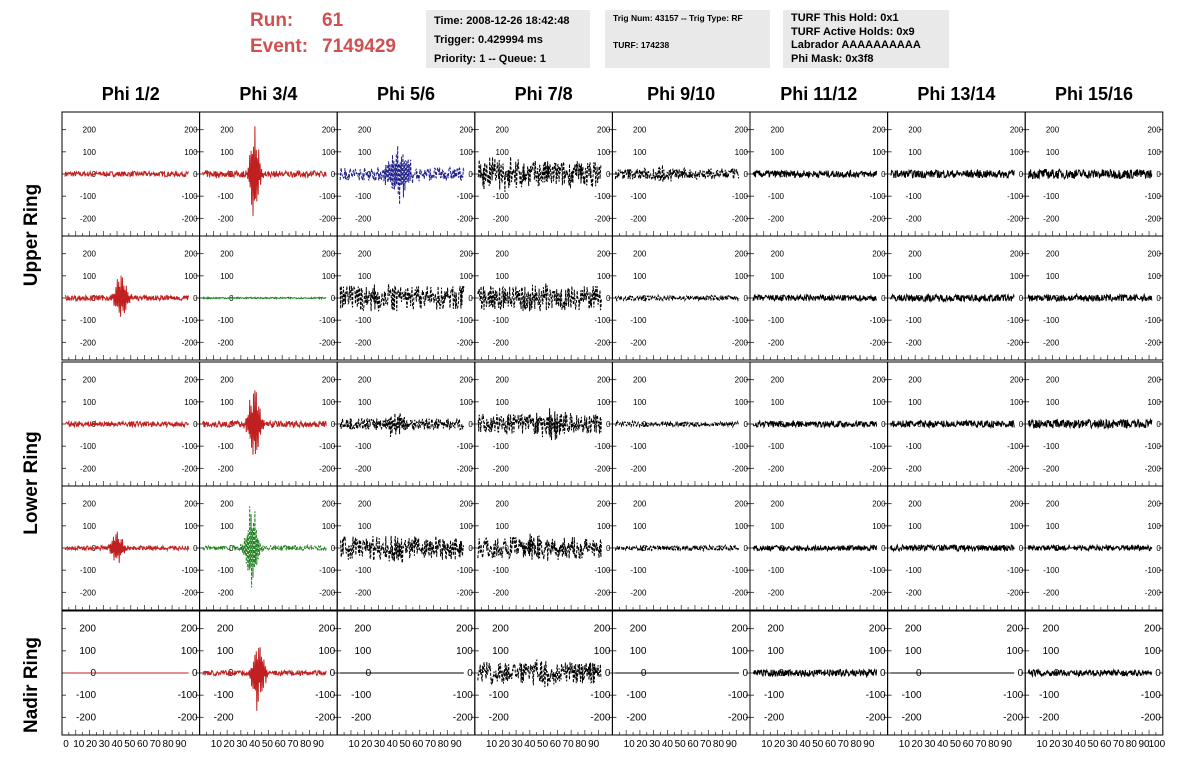  I want to click on x-tick-label: 60, so click(693, 744).